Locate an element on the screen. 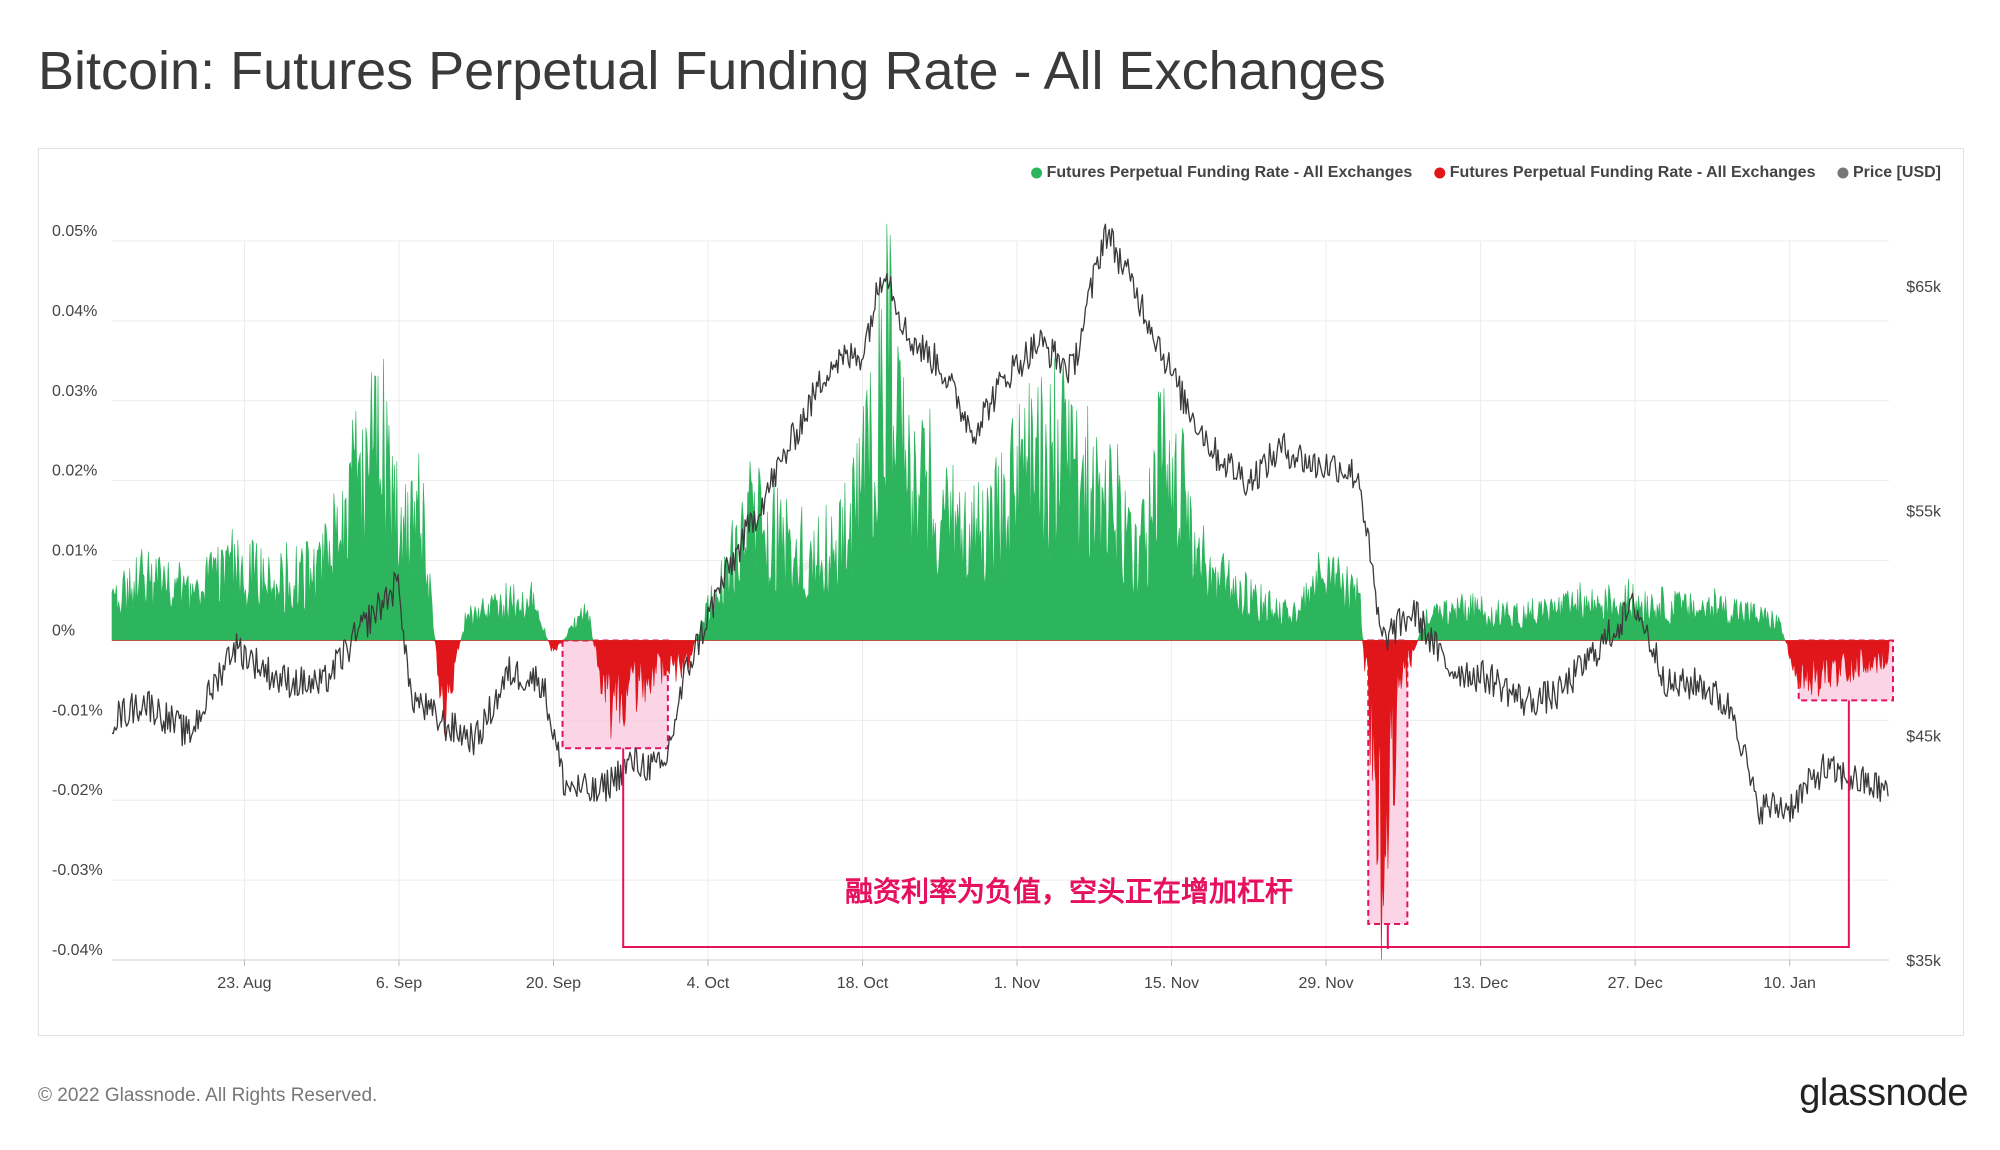 The height and width of the screenshot is (1150, 2000). annotation: 融资利率为负值，空头正在增加杠杆 is located at coordinates (1069, 891).